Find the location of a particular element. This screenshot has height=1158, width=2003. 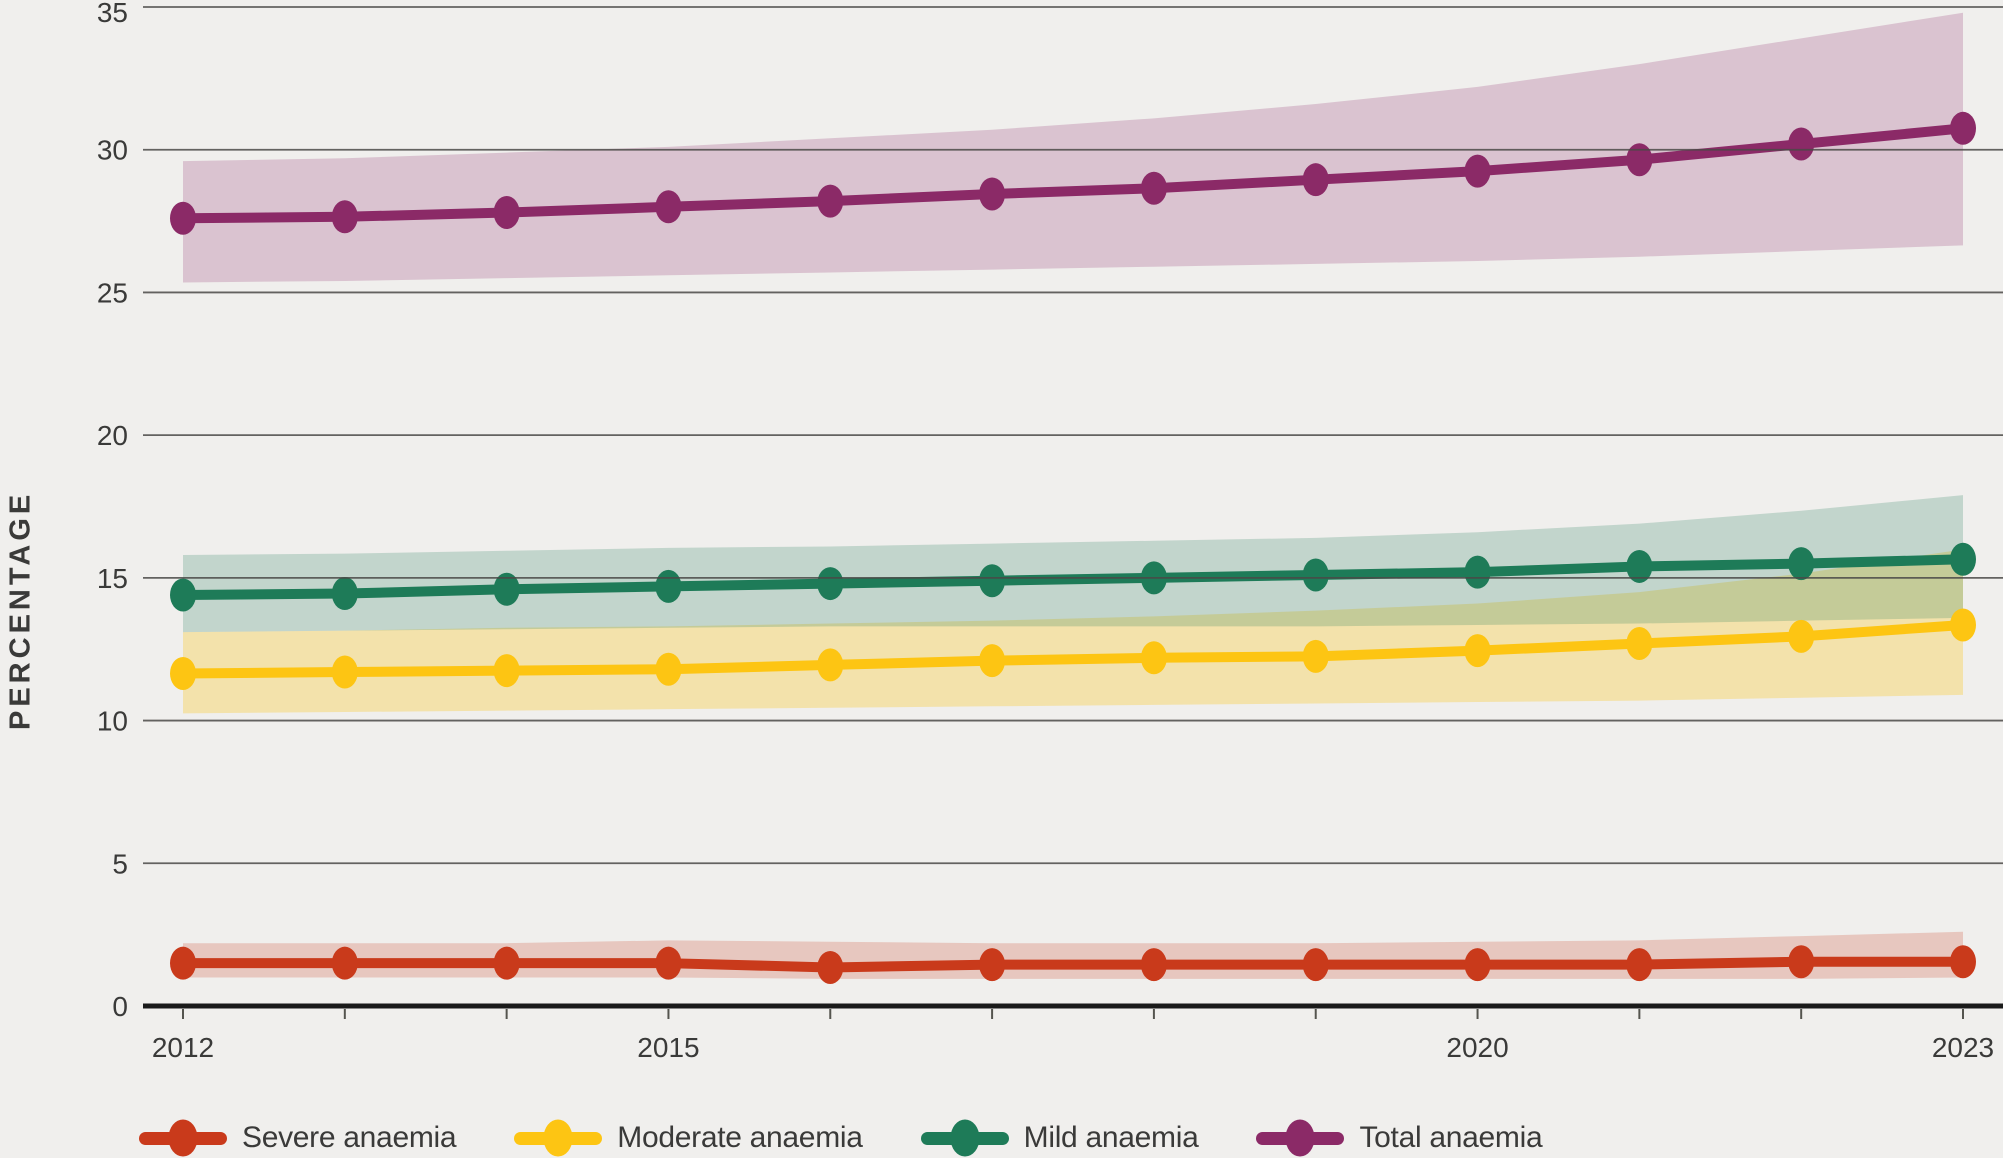

data-point-total-anaemia-2019 is located at coordinates (1315, 180).